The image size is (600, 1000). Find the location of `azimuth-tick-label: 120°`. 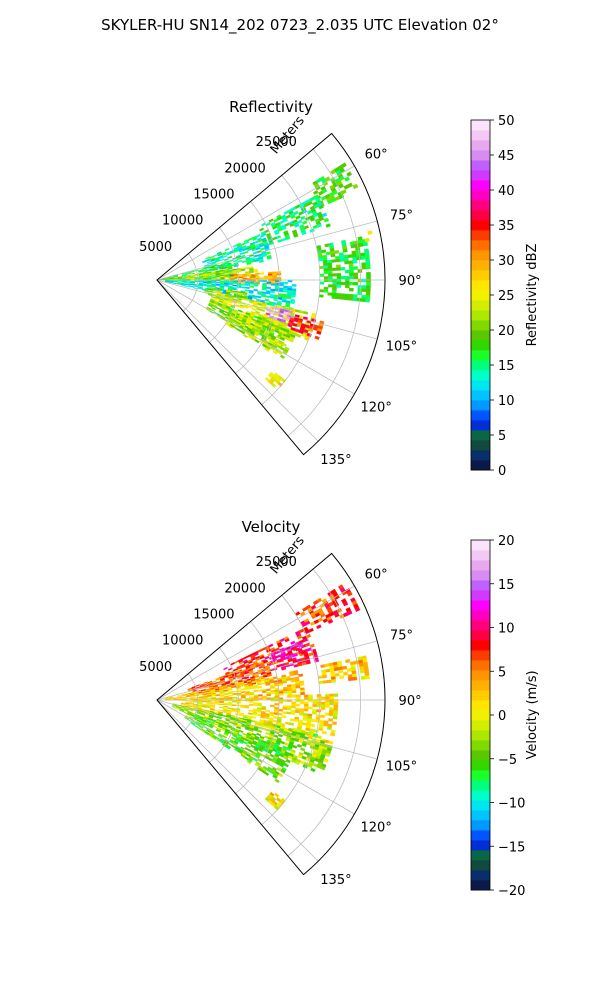

azimuth-tick-label: 120° is located at coordinates (376, 408).